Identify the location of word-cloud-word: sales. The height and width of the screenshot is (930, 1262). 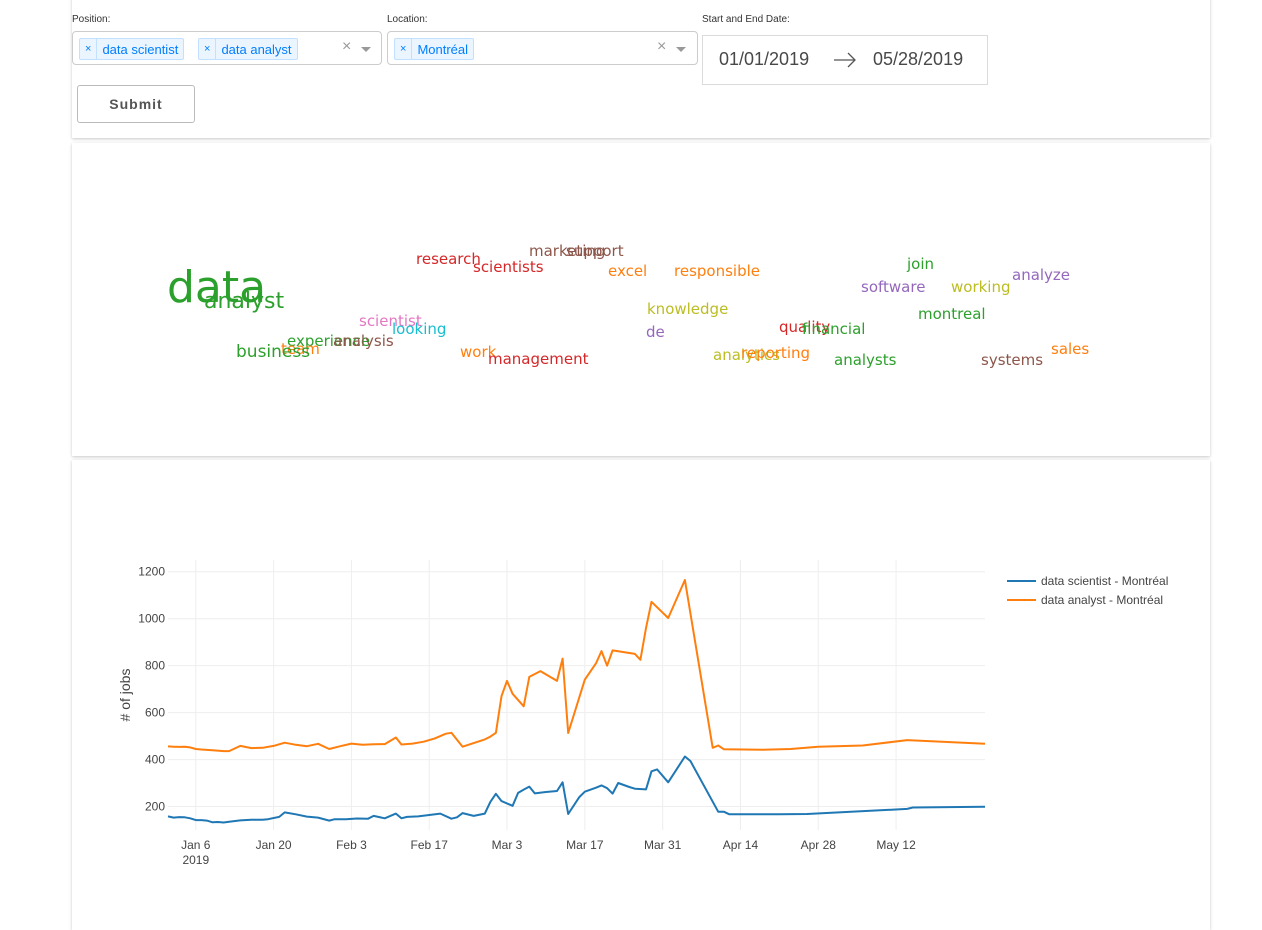
(1070, 349).